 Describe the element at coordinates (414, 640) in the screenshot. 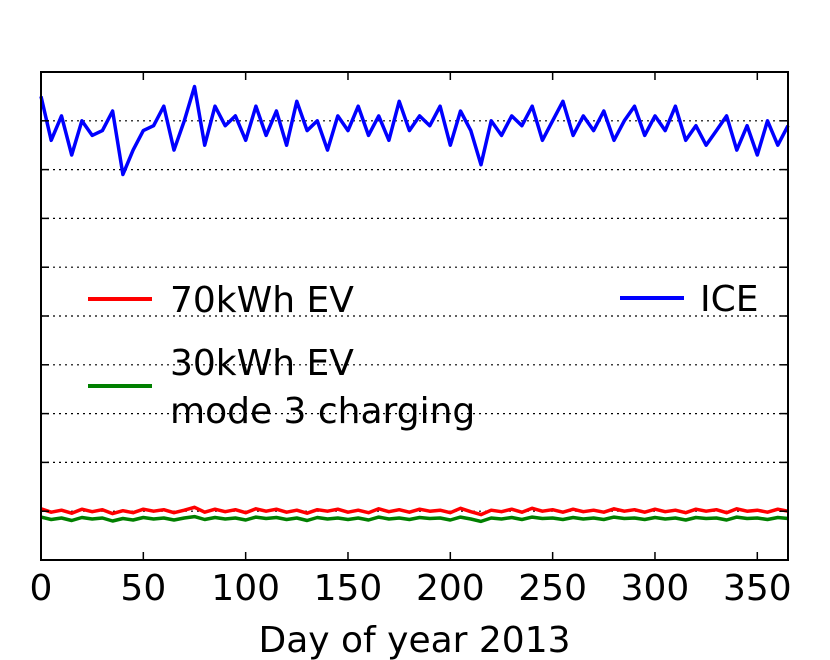

I see `x-axis-label: Day of year 2013` at that location.